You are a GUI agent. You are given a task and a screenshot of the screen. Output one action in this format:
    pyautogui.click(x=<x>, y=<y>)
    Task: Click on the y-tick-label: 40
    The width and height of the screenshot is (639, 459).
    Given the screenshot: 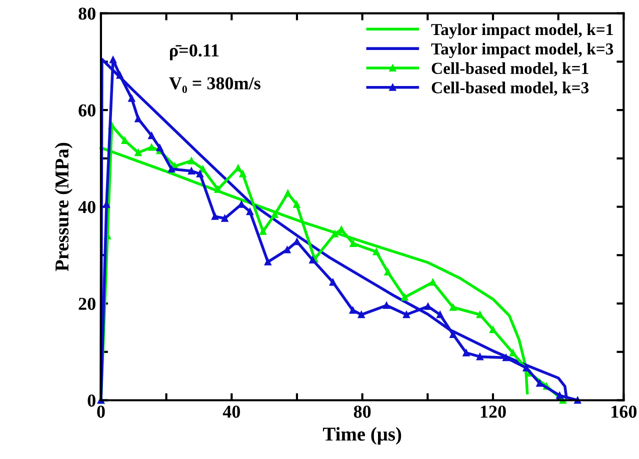 What is the action you would take?
    pyautogui.click(x=87, y=207)
    